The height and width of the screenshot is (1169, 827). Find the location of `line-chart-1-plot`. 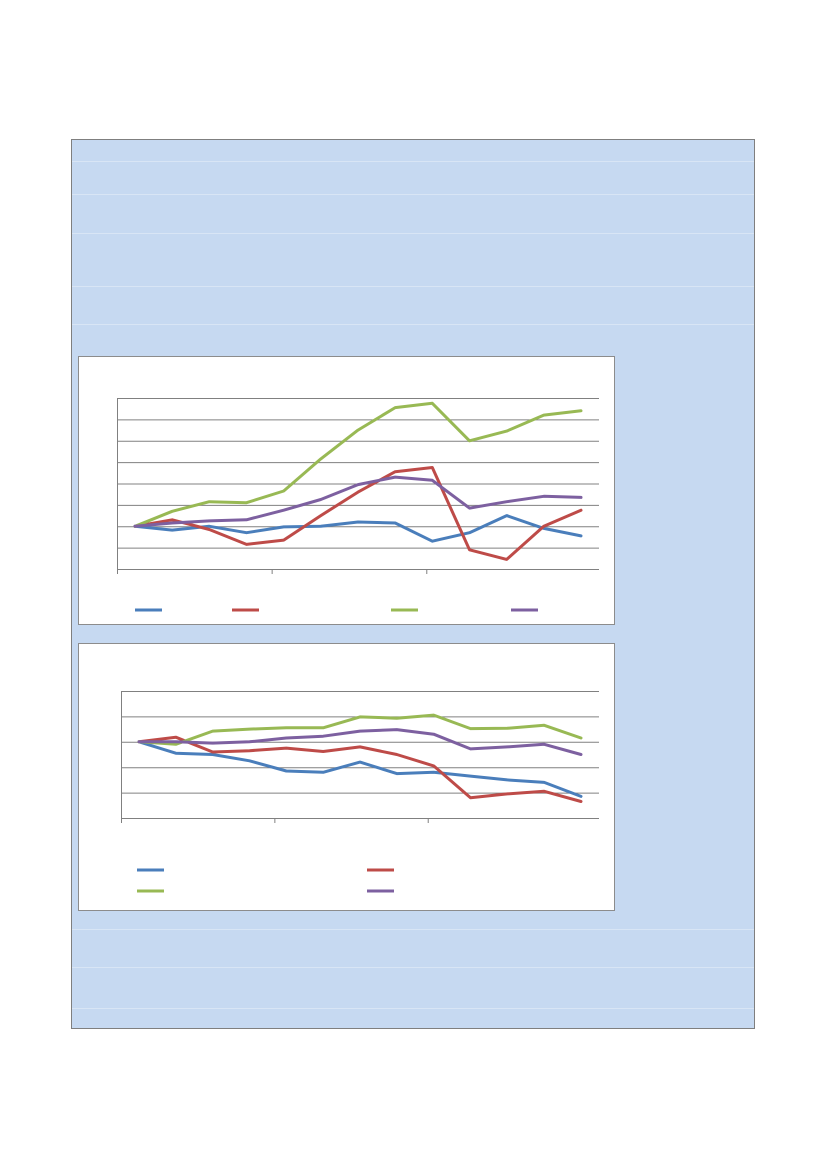

line-chart-1-plot is located at coordinates (358, 505).